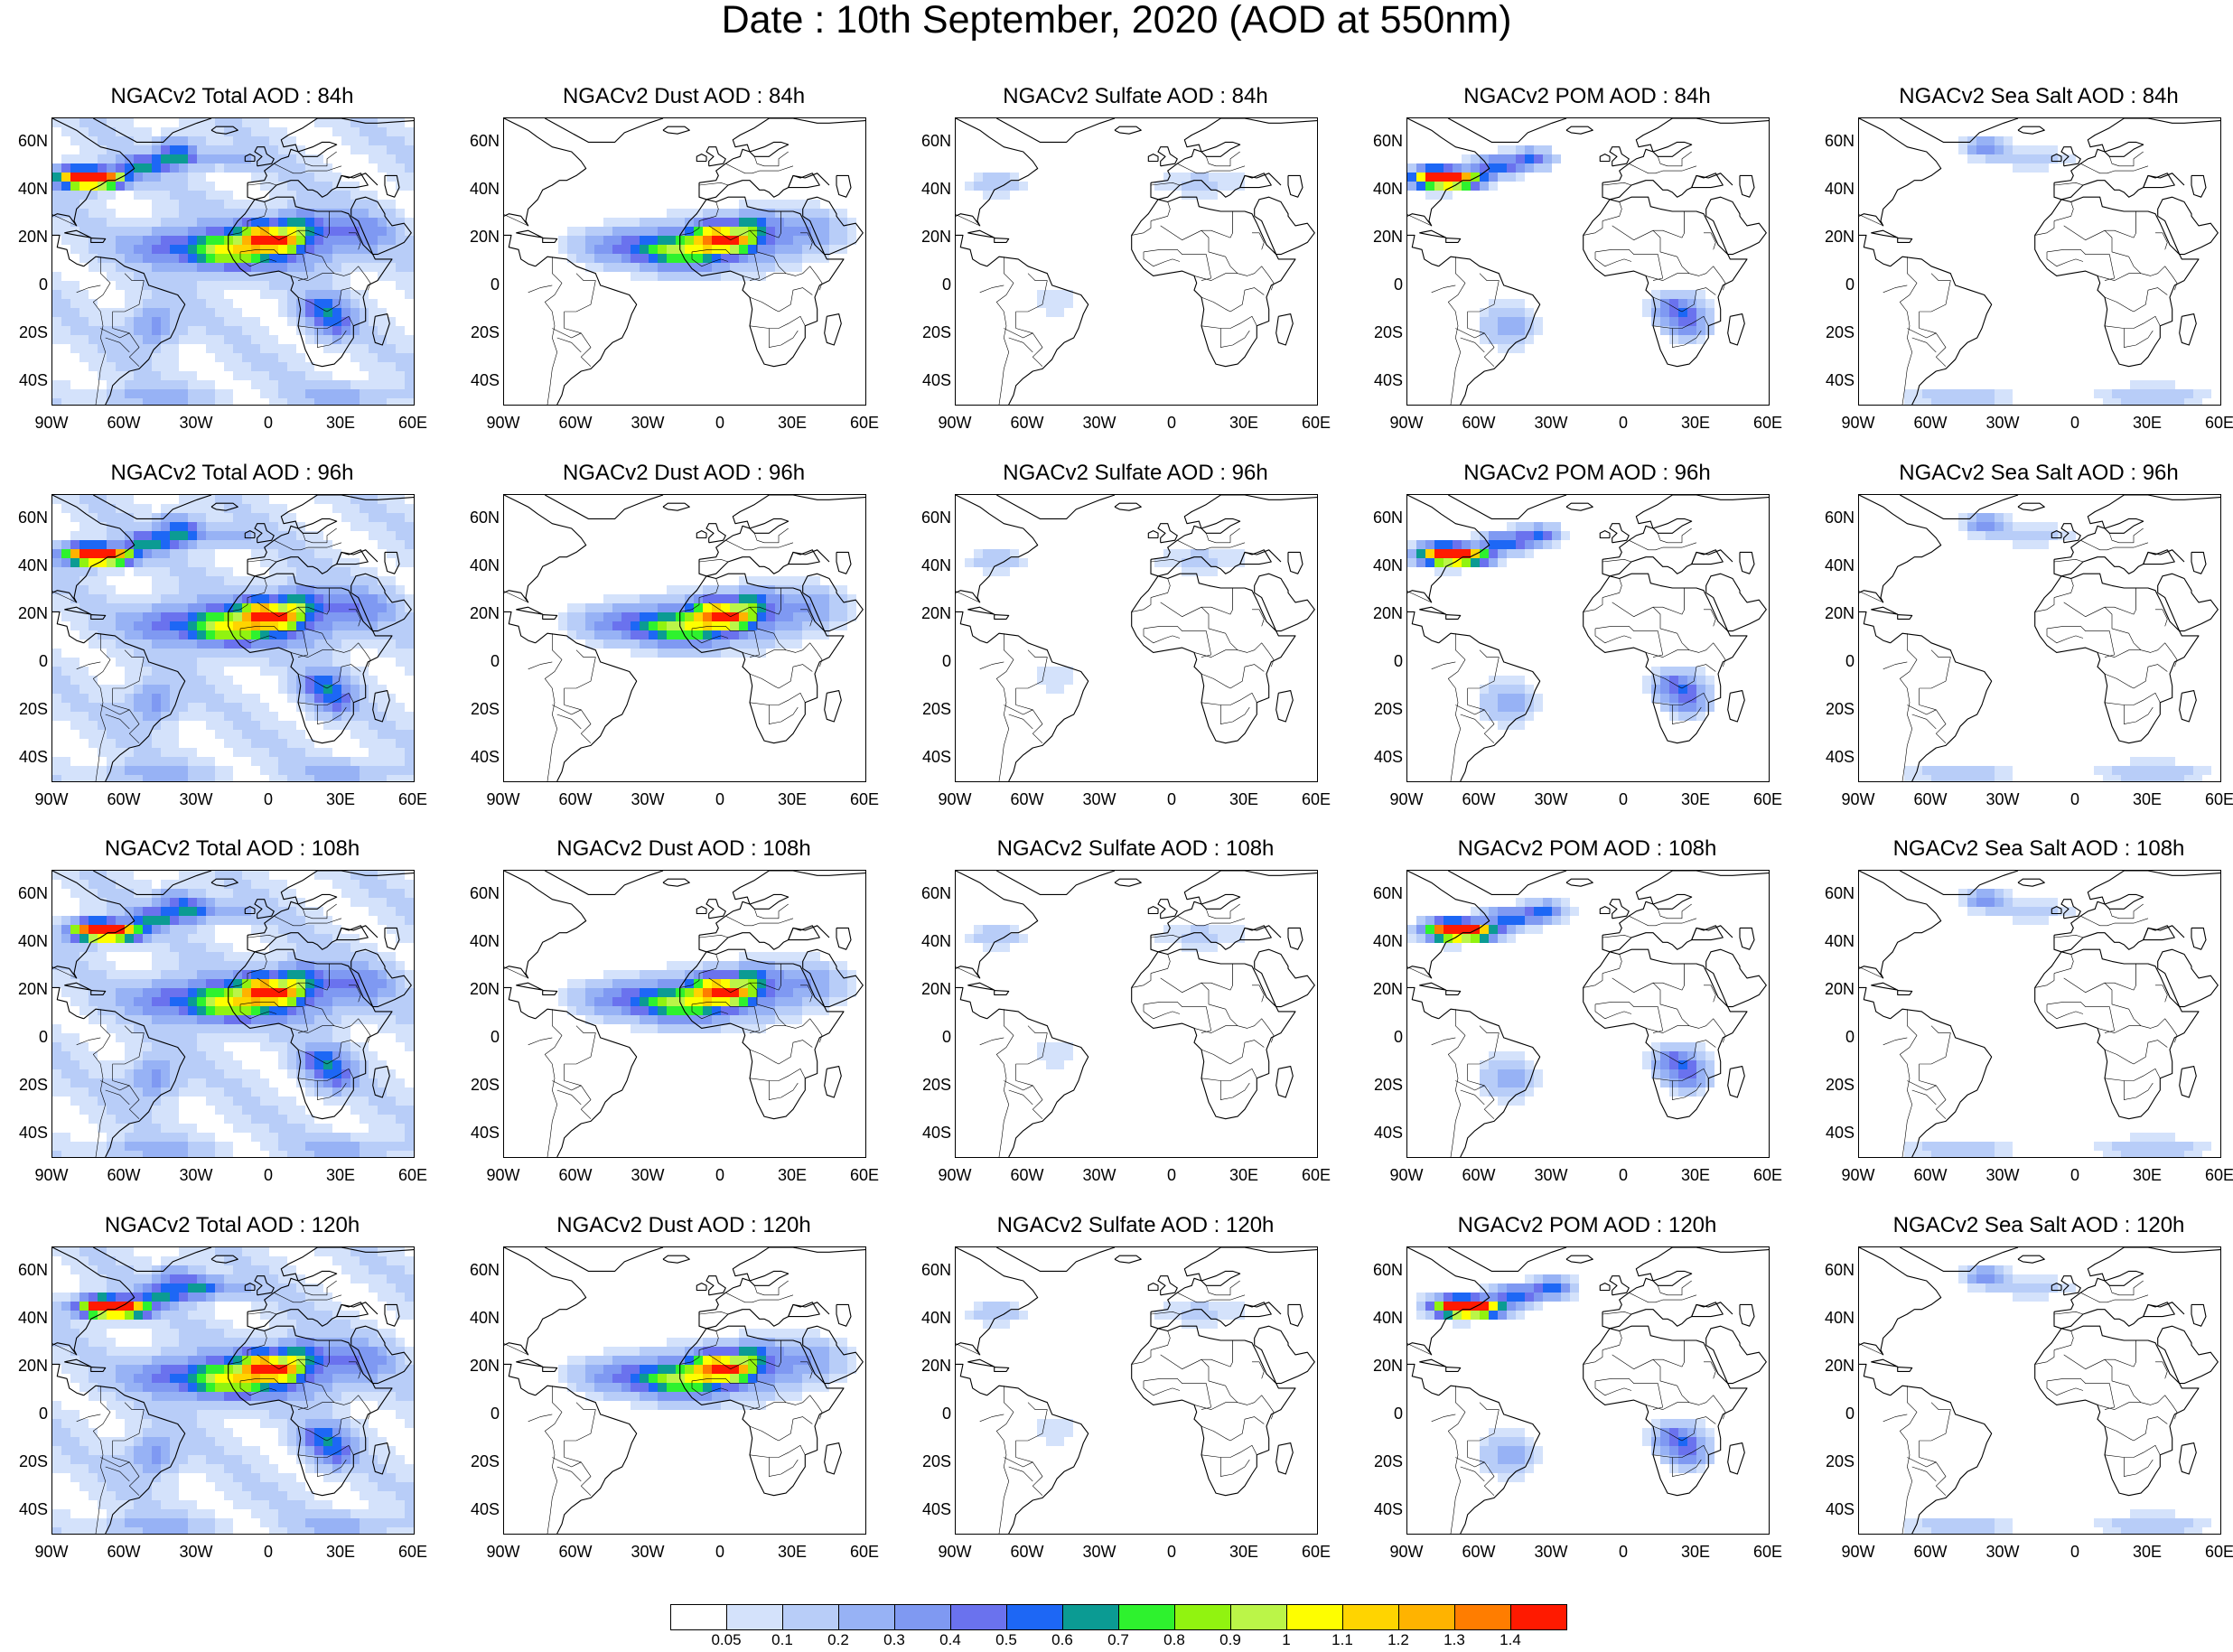  Describe the element at coordinates (864, 799) in the screenshot. I see `lon-tick-label: 60E` at that location.